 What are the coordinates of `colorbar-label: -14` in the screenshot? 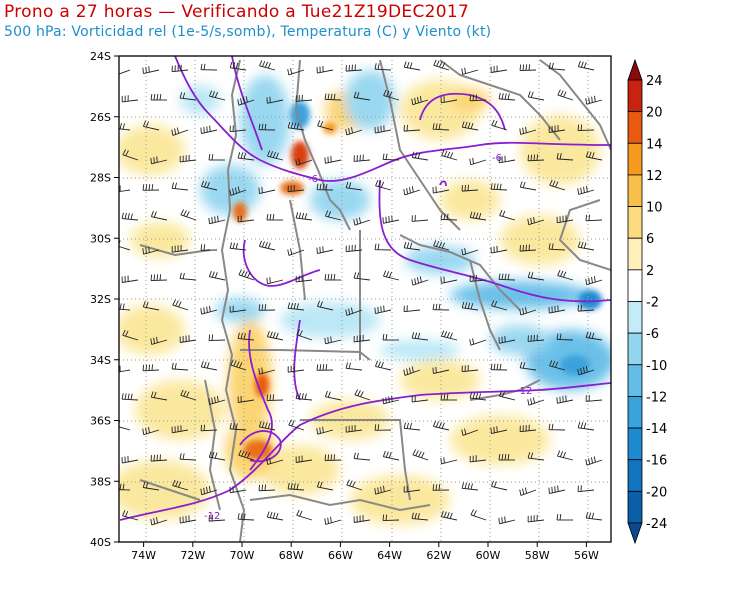 It's located at (656, 429).